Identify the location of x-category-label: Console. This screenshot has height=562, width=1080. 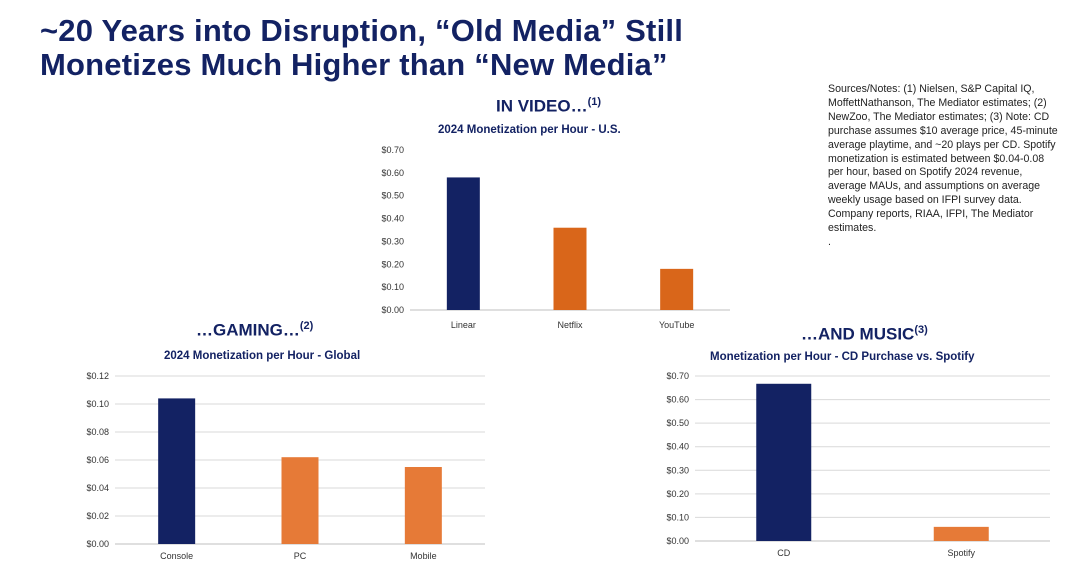
(176, 556).